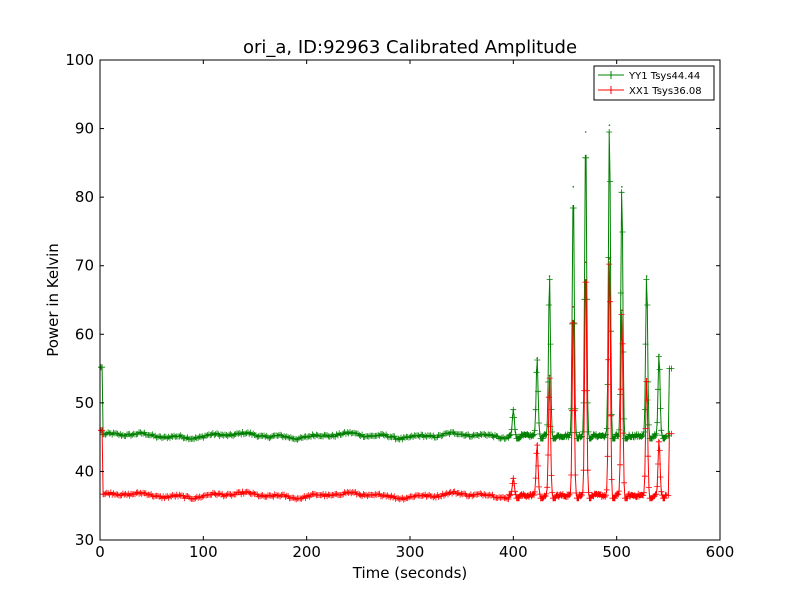 Image resolution: width=800 pixels, height=600 pixels. I want to click on legend-entry: YY1 Tsys44.44, so click(664, 76).